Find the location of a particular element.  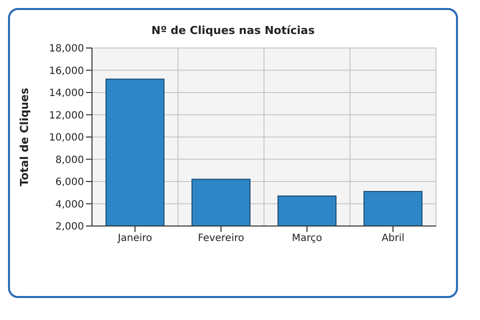

y-tick-label: 6,000 is located at coordinates (69, 182).